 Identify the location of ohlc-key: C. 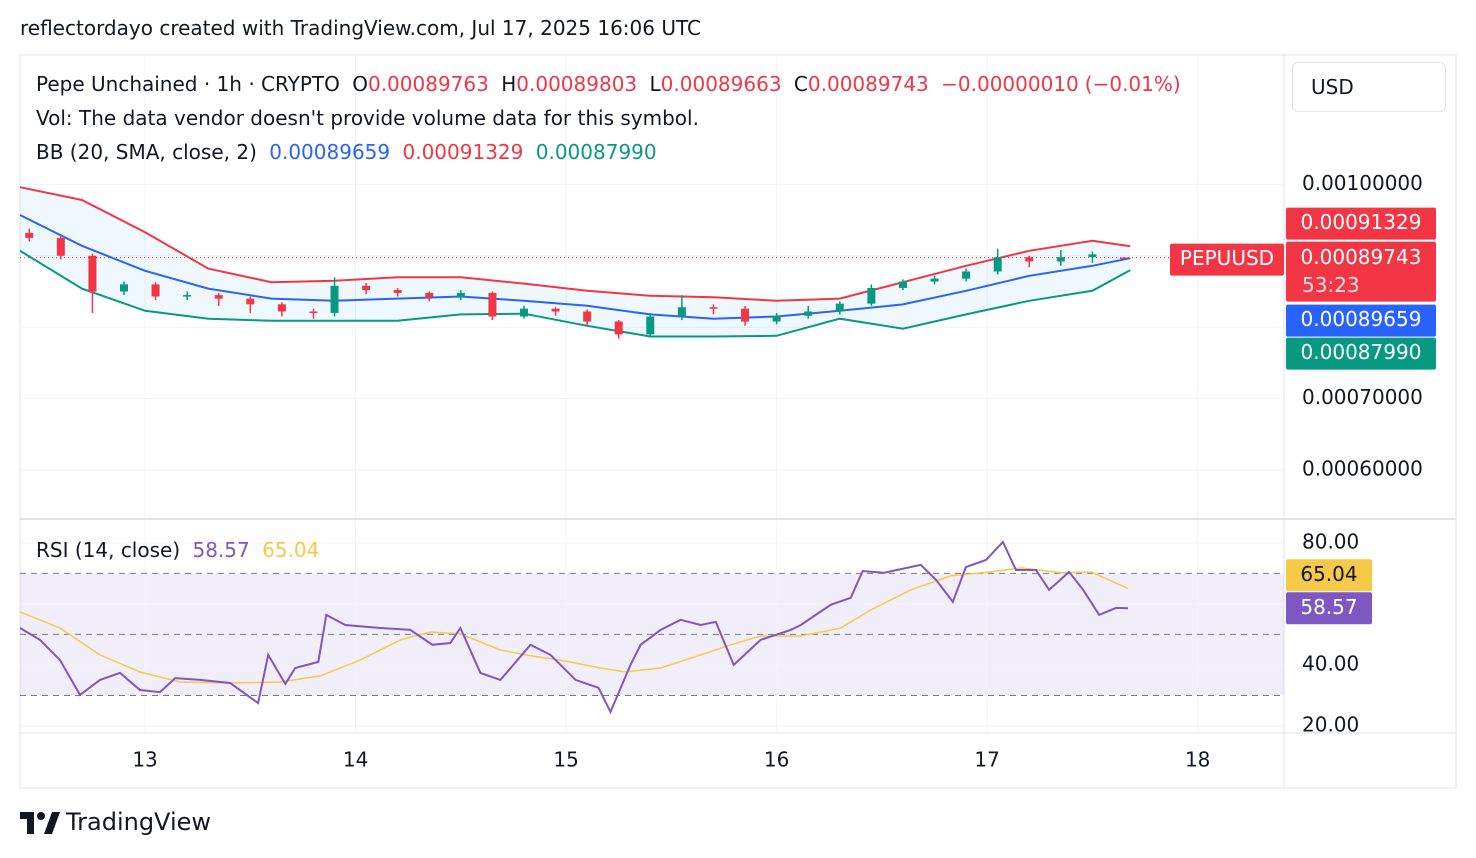
(800, 84).